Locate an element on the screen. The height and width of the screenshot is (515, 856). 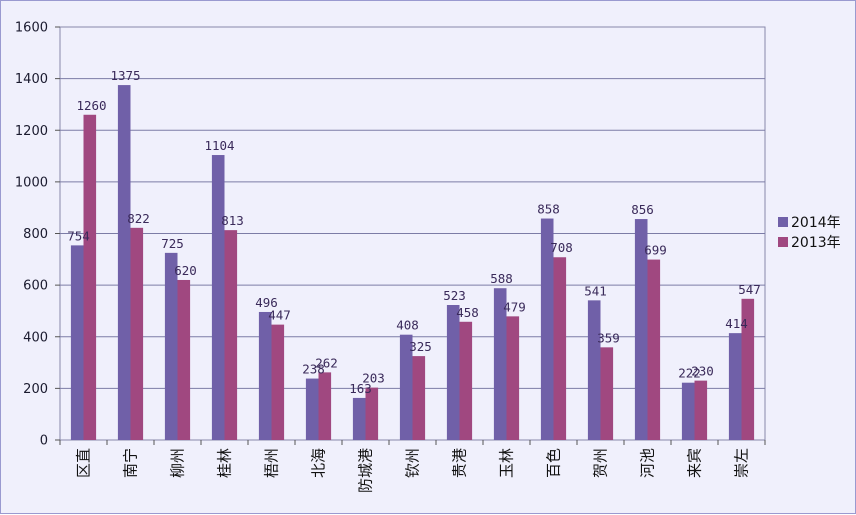
data-label: 458 is located at coordinates (467, 312).